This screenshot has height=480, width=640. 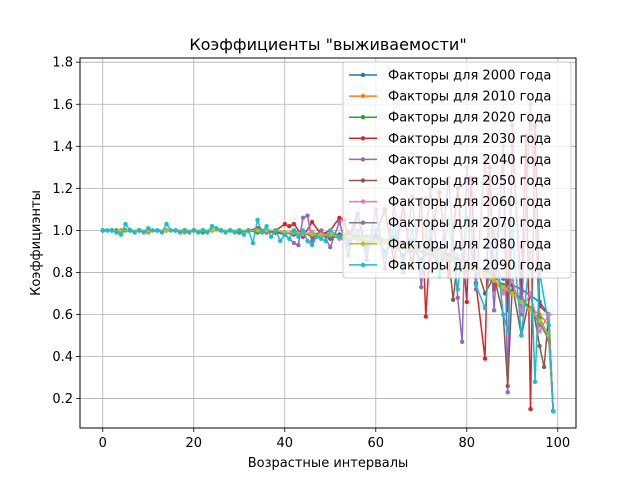 What do you see at coordinates (469, 244) in the screenshot?
I see `legend-label: Факторы для 2080 года` at bounding box center [469, 244].